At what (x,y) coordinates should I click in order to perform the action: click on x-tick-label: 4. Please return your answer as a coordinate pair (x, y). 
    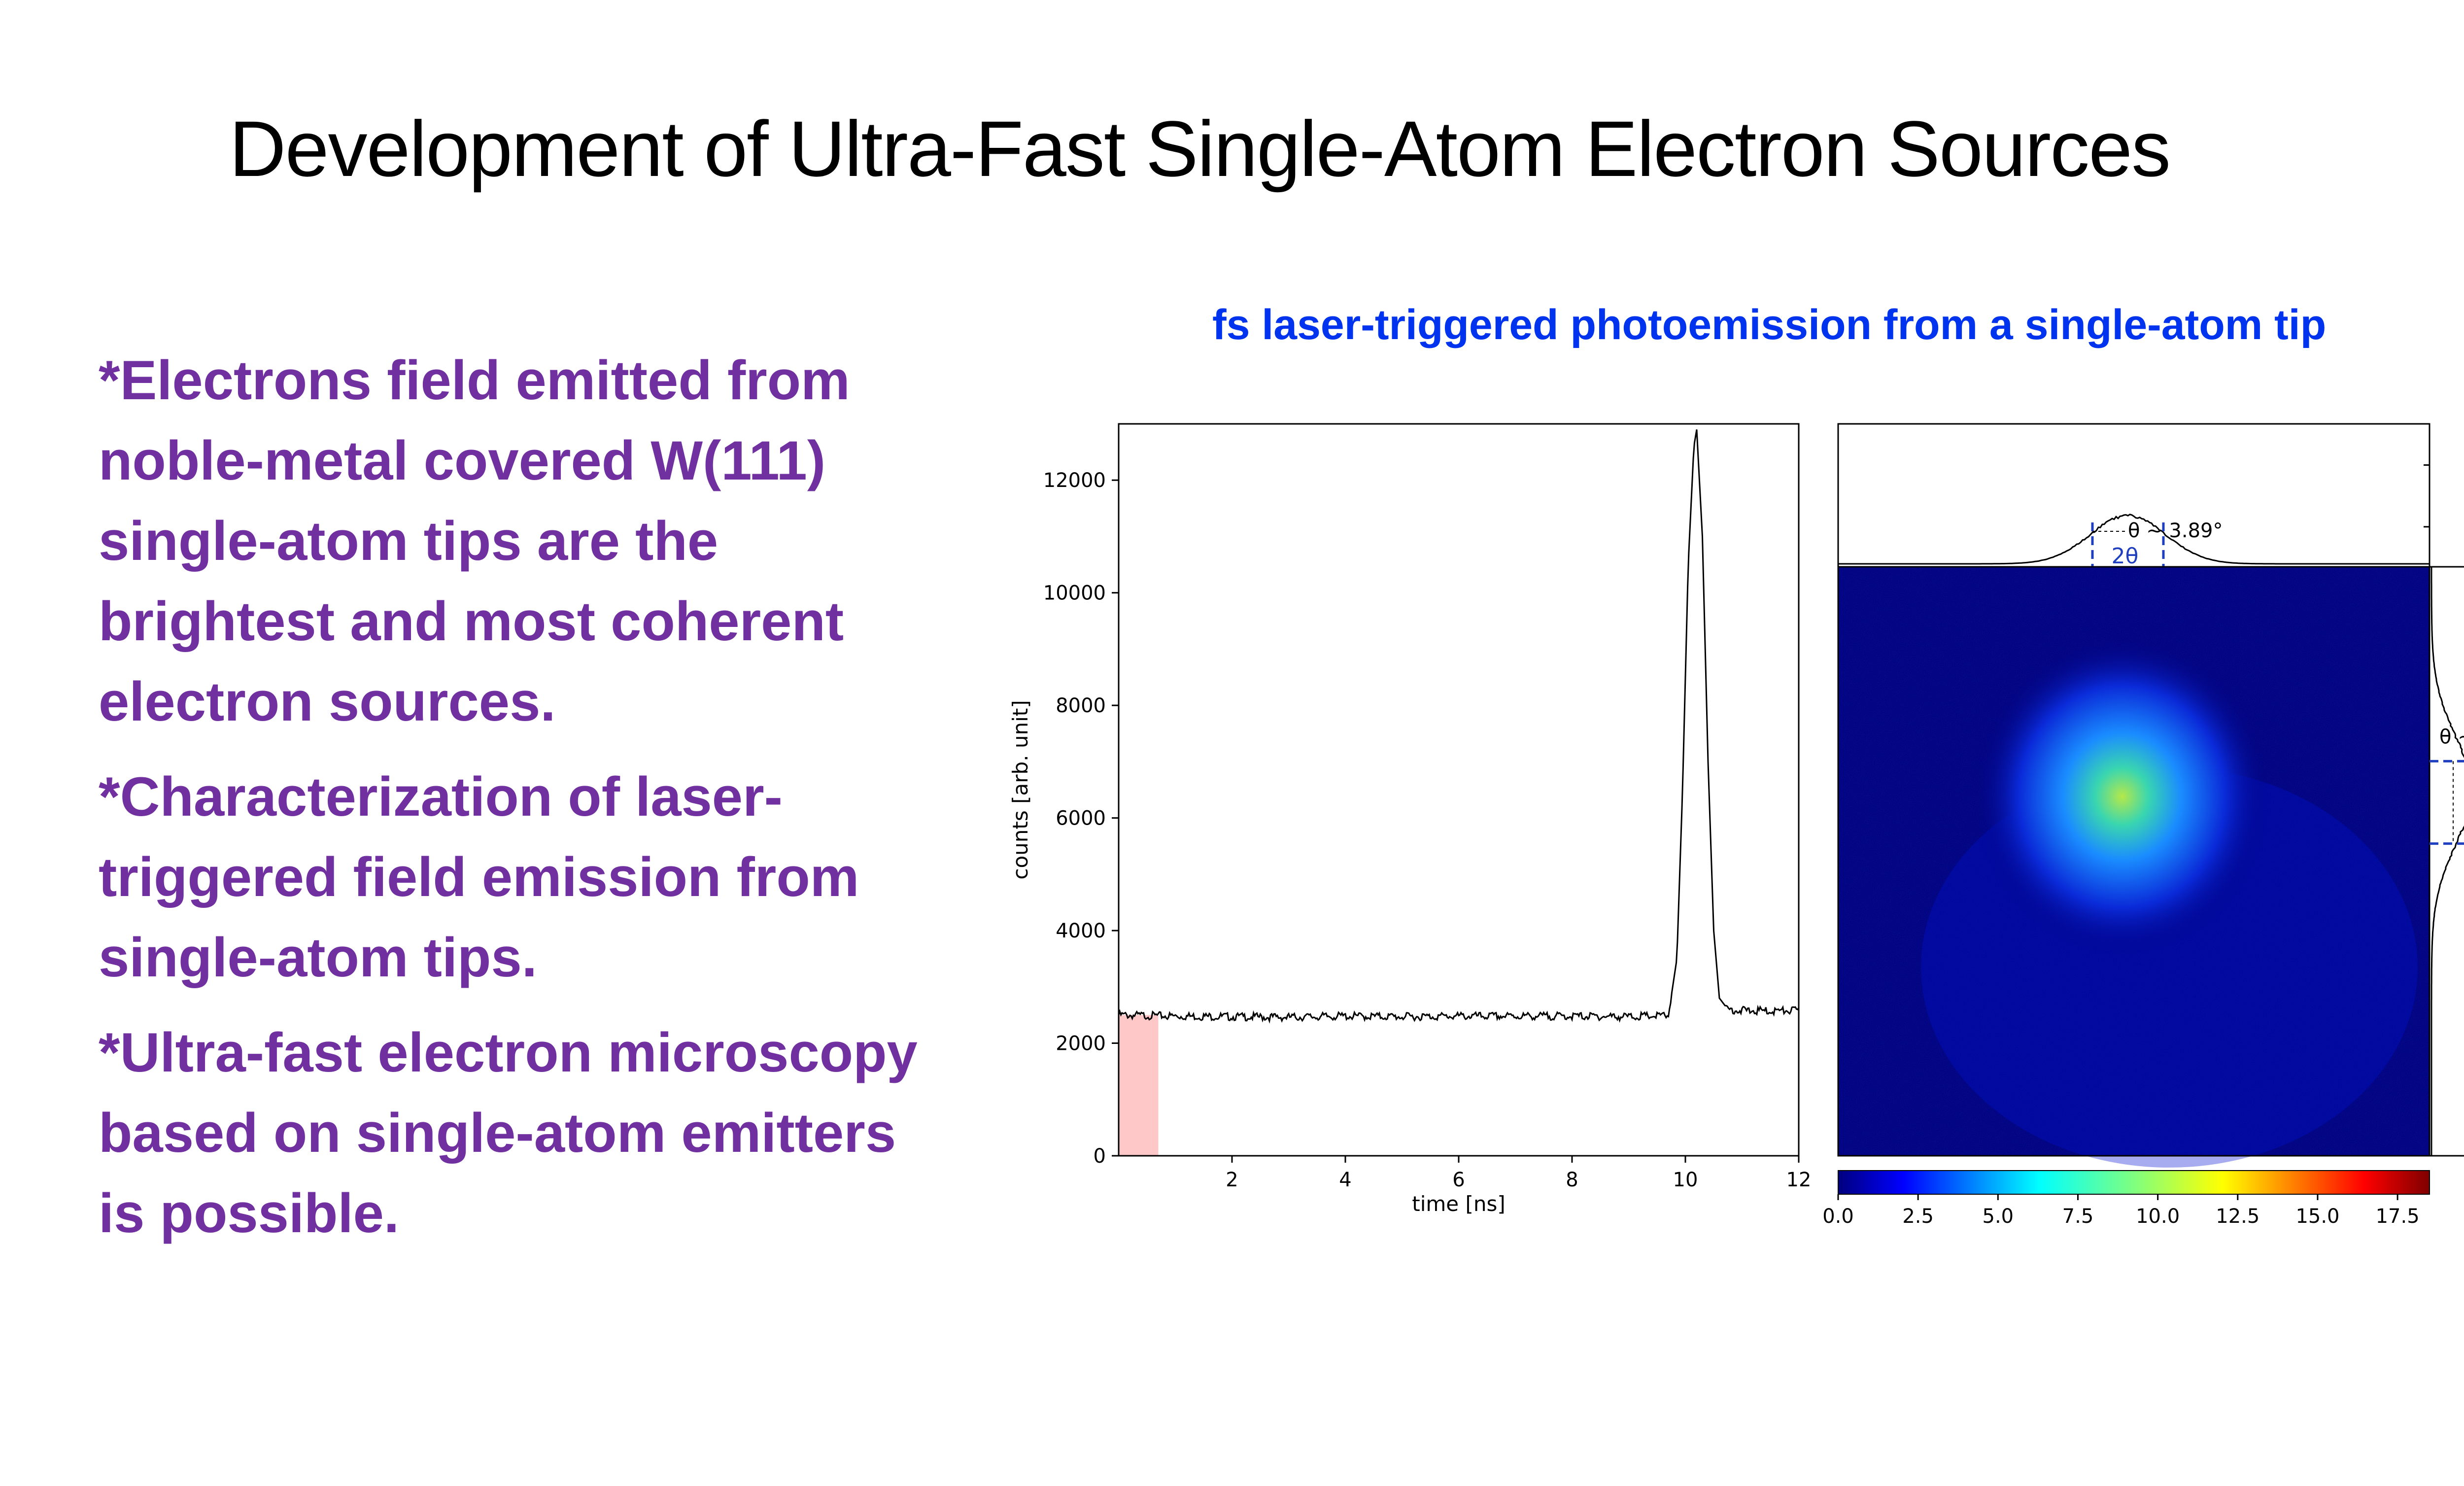
    Looking at the image, I should click on (1345, 1180).